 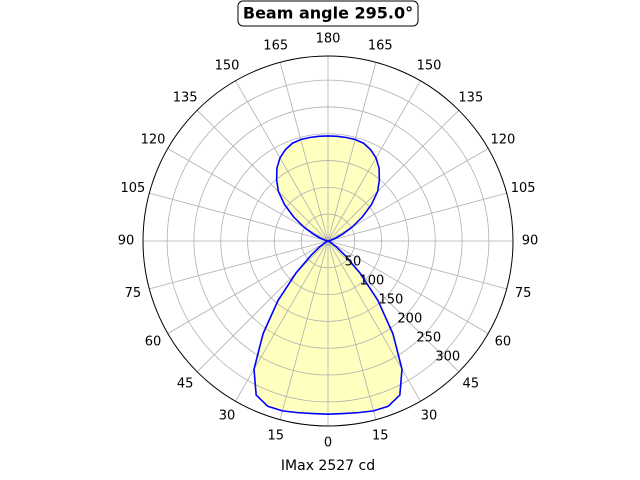 What do you see at coordinates (328, 39) in the screenshot?
I see `angle-tick-label: 180` at bounding box center [328, 39].